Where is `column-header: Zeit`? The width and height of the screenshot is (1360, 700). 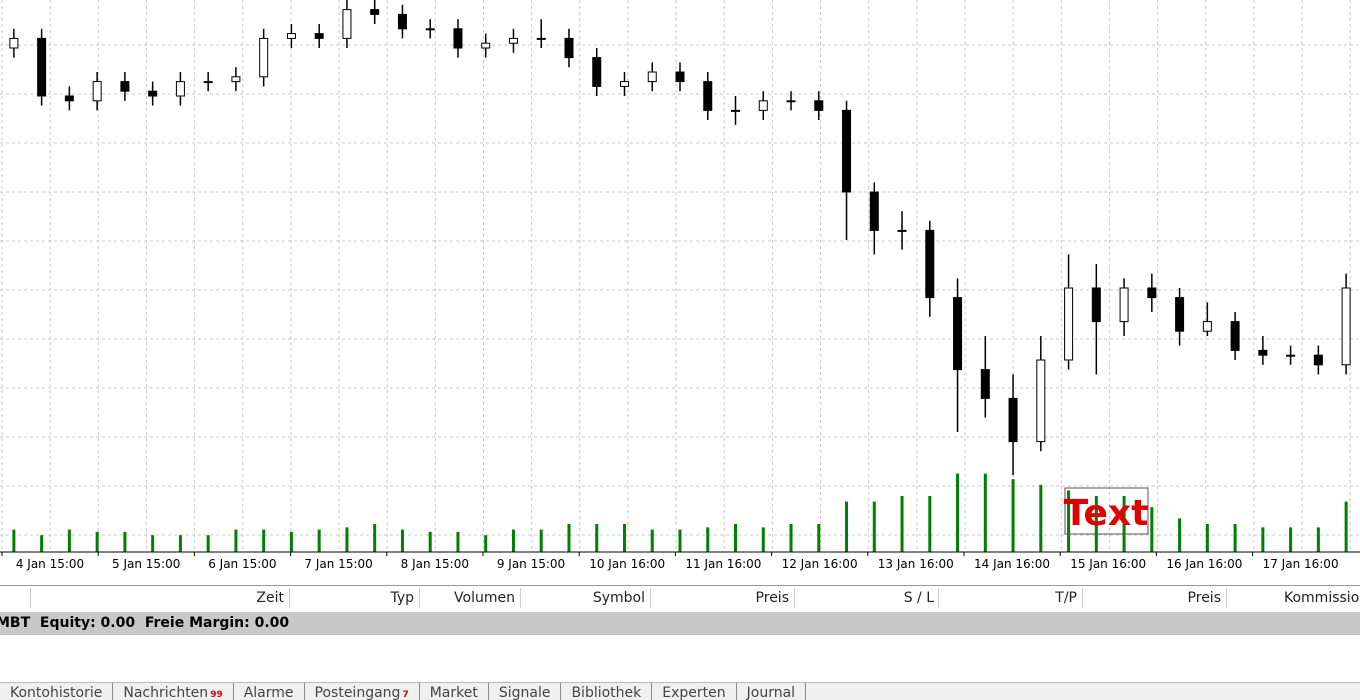 column-header: Zeit is located at coordinates (270, 598).